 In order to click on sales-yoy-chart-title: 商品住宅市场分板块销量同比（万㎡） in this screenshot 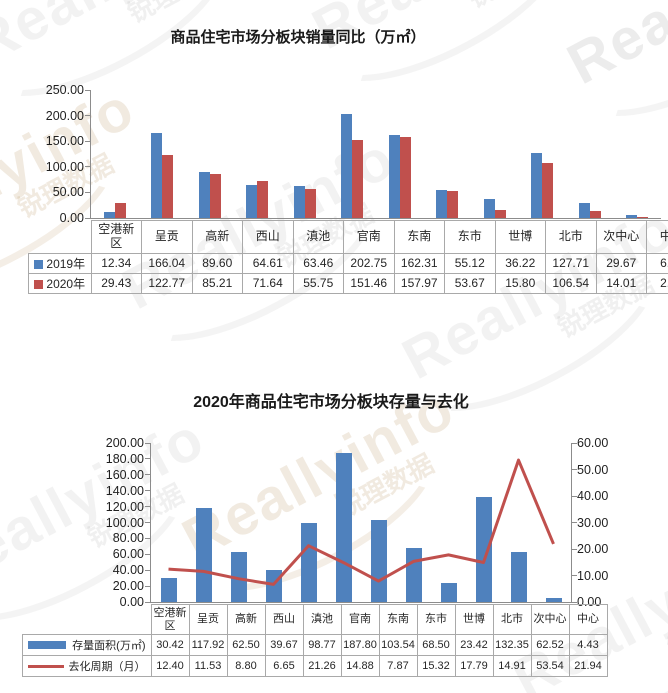, I will do `click(298, 37)`.